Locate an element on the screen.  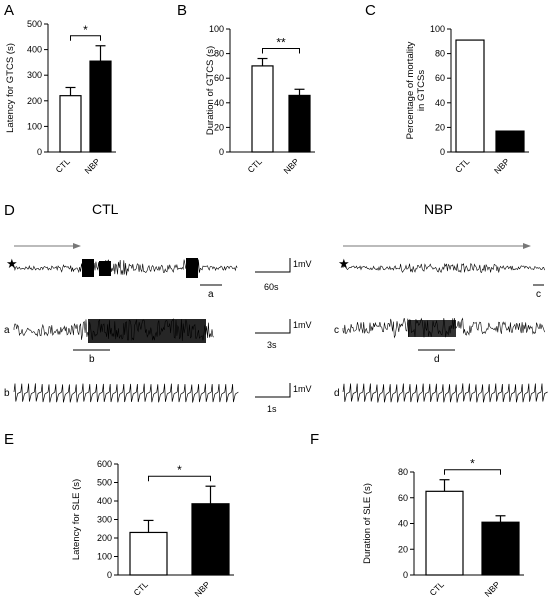
ctl-star-marker: ★ is located at coordinates (12, 263).